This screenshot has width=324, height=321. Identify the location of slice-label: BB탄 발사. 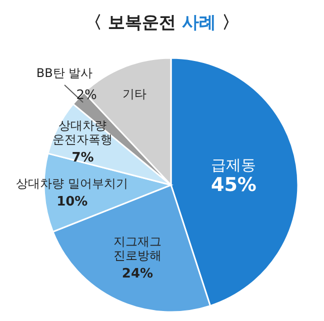
(64, 73).